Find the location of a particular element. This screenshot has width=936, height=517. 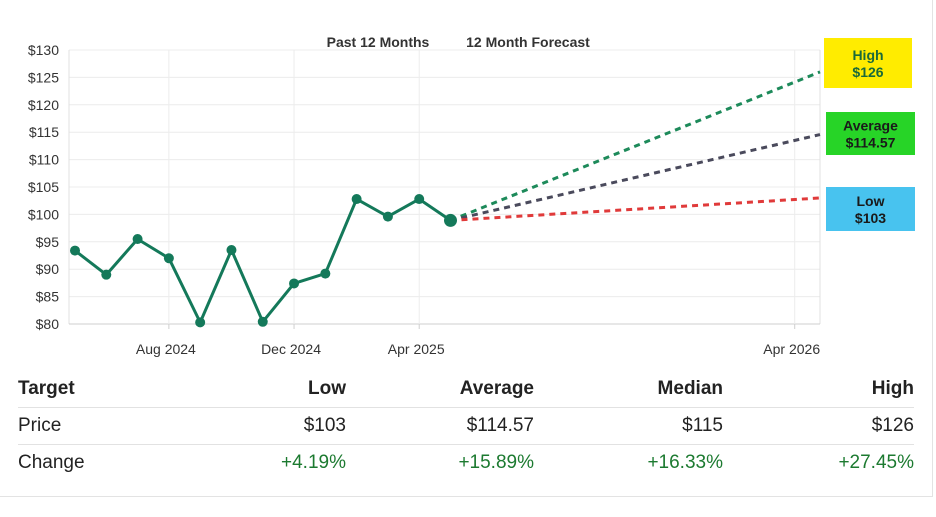

forecast-badge-high: High$126 is located at coordinates (868, 63).